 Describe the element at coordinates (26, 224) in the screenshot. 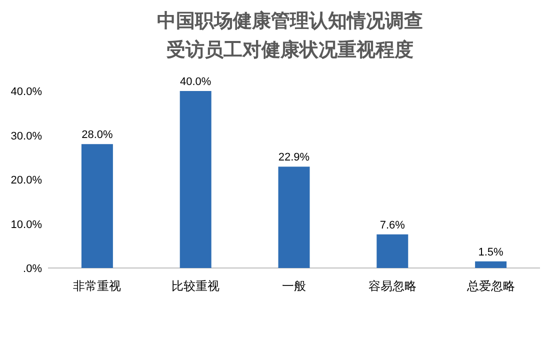

I see `y-tick-label: 10.0%` at that location.